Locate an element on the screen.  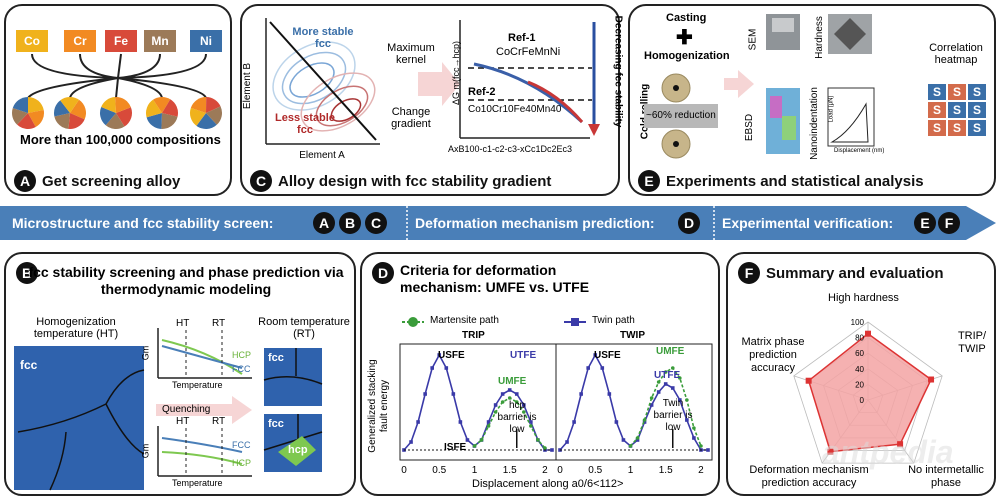
phase-diagram is located at coordinates (168, 409).